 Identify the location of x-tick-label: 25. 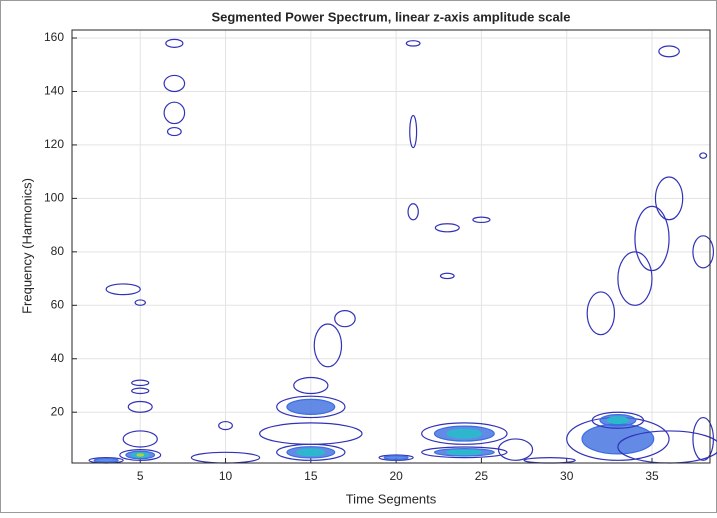
(482, 476).